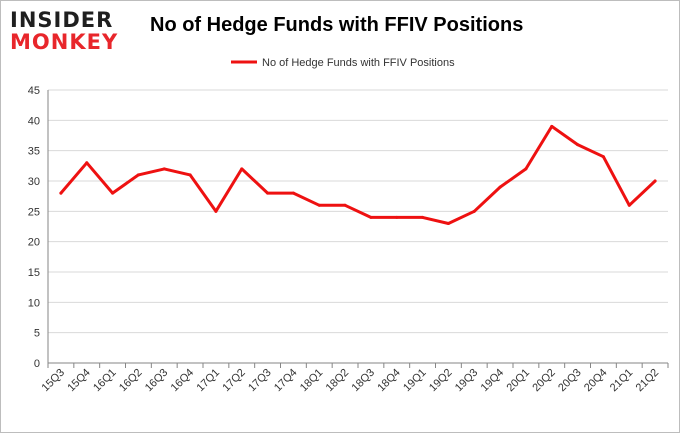 The width and height of the screenshot is (680, 433). I want to click on x-tick-label: 16Q2, so click(131, 381).